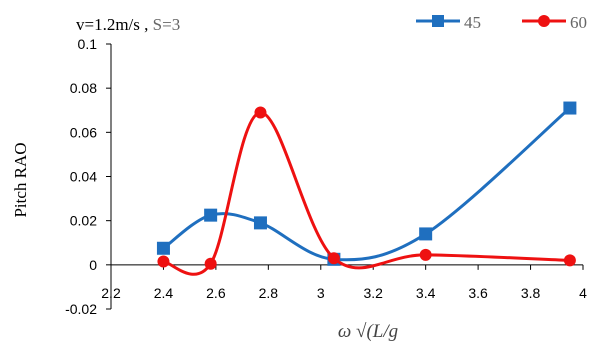 This screenshot has height=347, width=596. Describe the element at coordinates (501, 22) in the screenshot. I see `legend: 45 60` at that location.